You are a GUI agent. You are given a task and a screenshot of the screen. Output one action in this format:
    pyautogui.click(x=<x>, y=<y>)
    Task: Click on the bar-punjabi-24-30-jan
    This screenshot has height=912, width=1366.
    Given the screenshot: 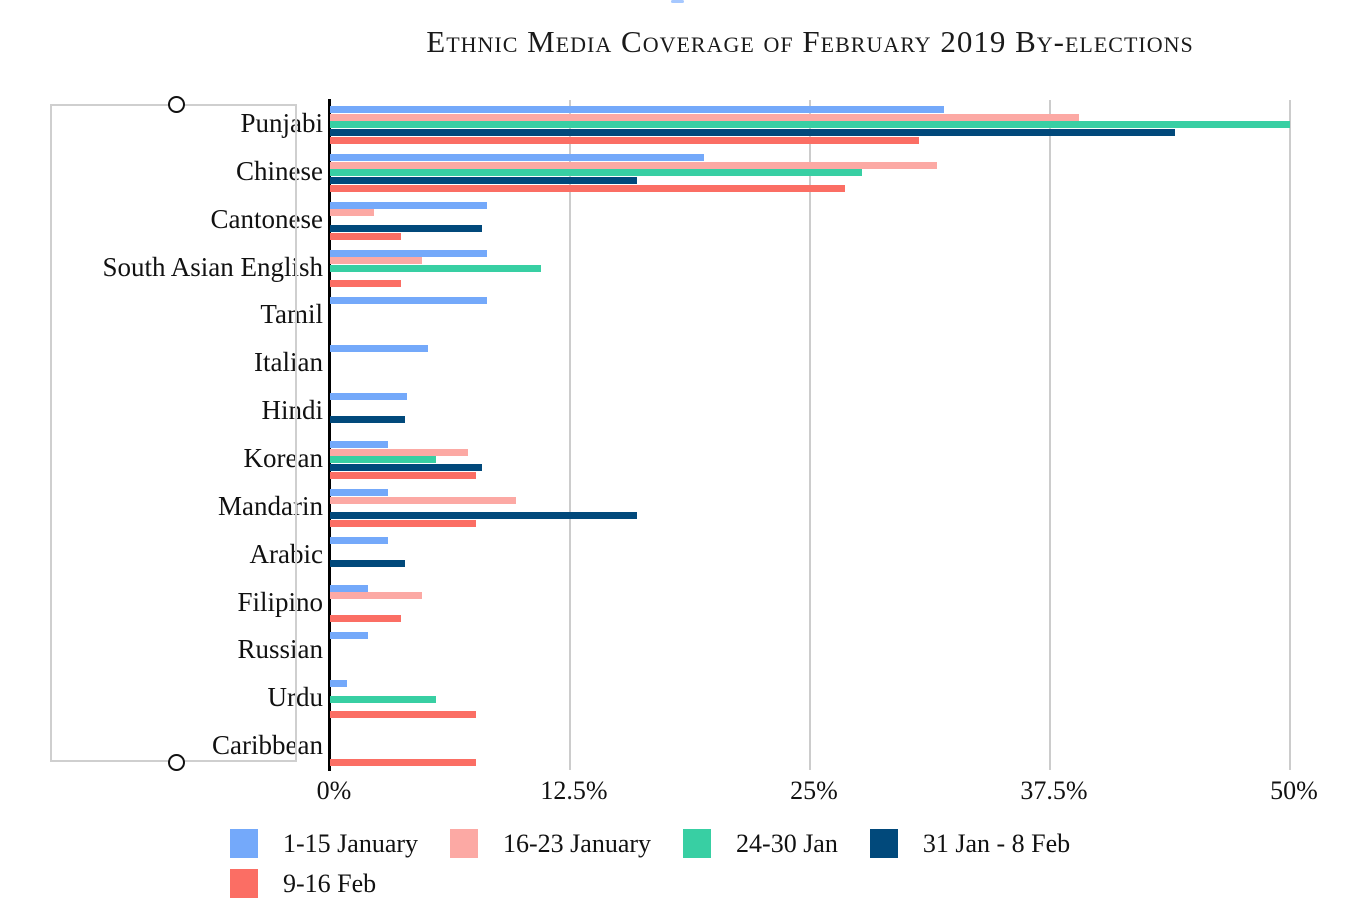 What is the action you would take?
    pyautogui.click(x=810, y=125)
    